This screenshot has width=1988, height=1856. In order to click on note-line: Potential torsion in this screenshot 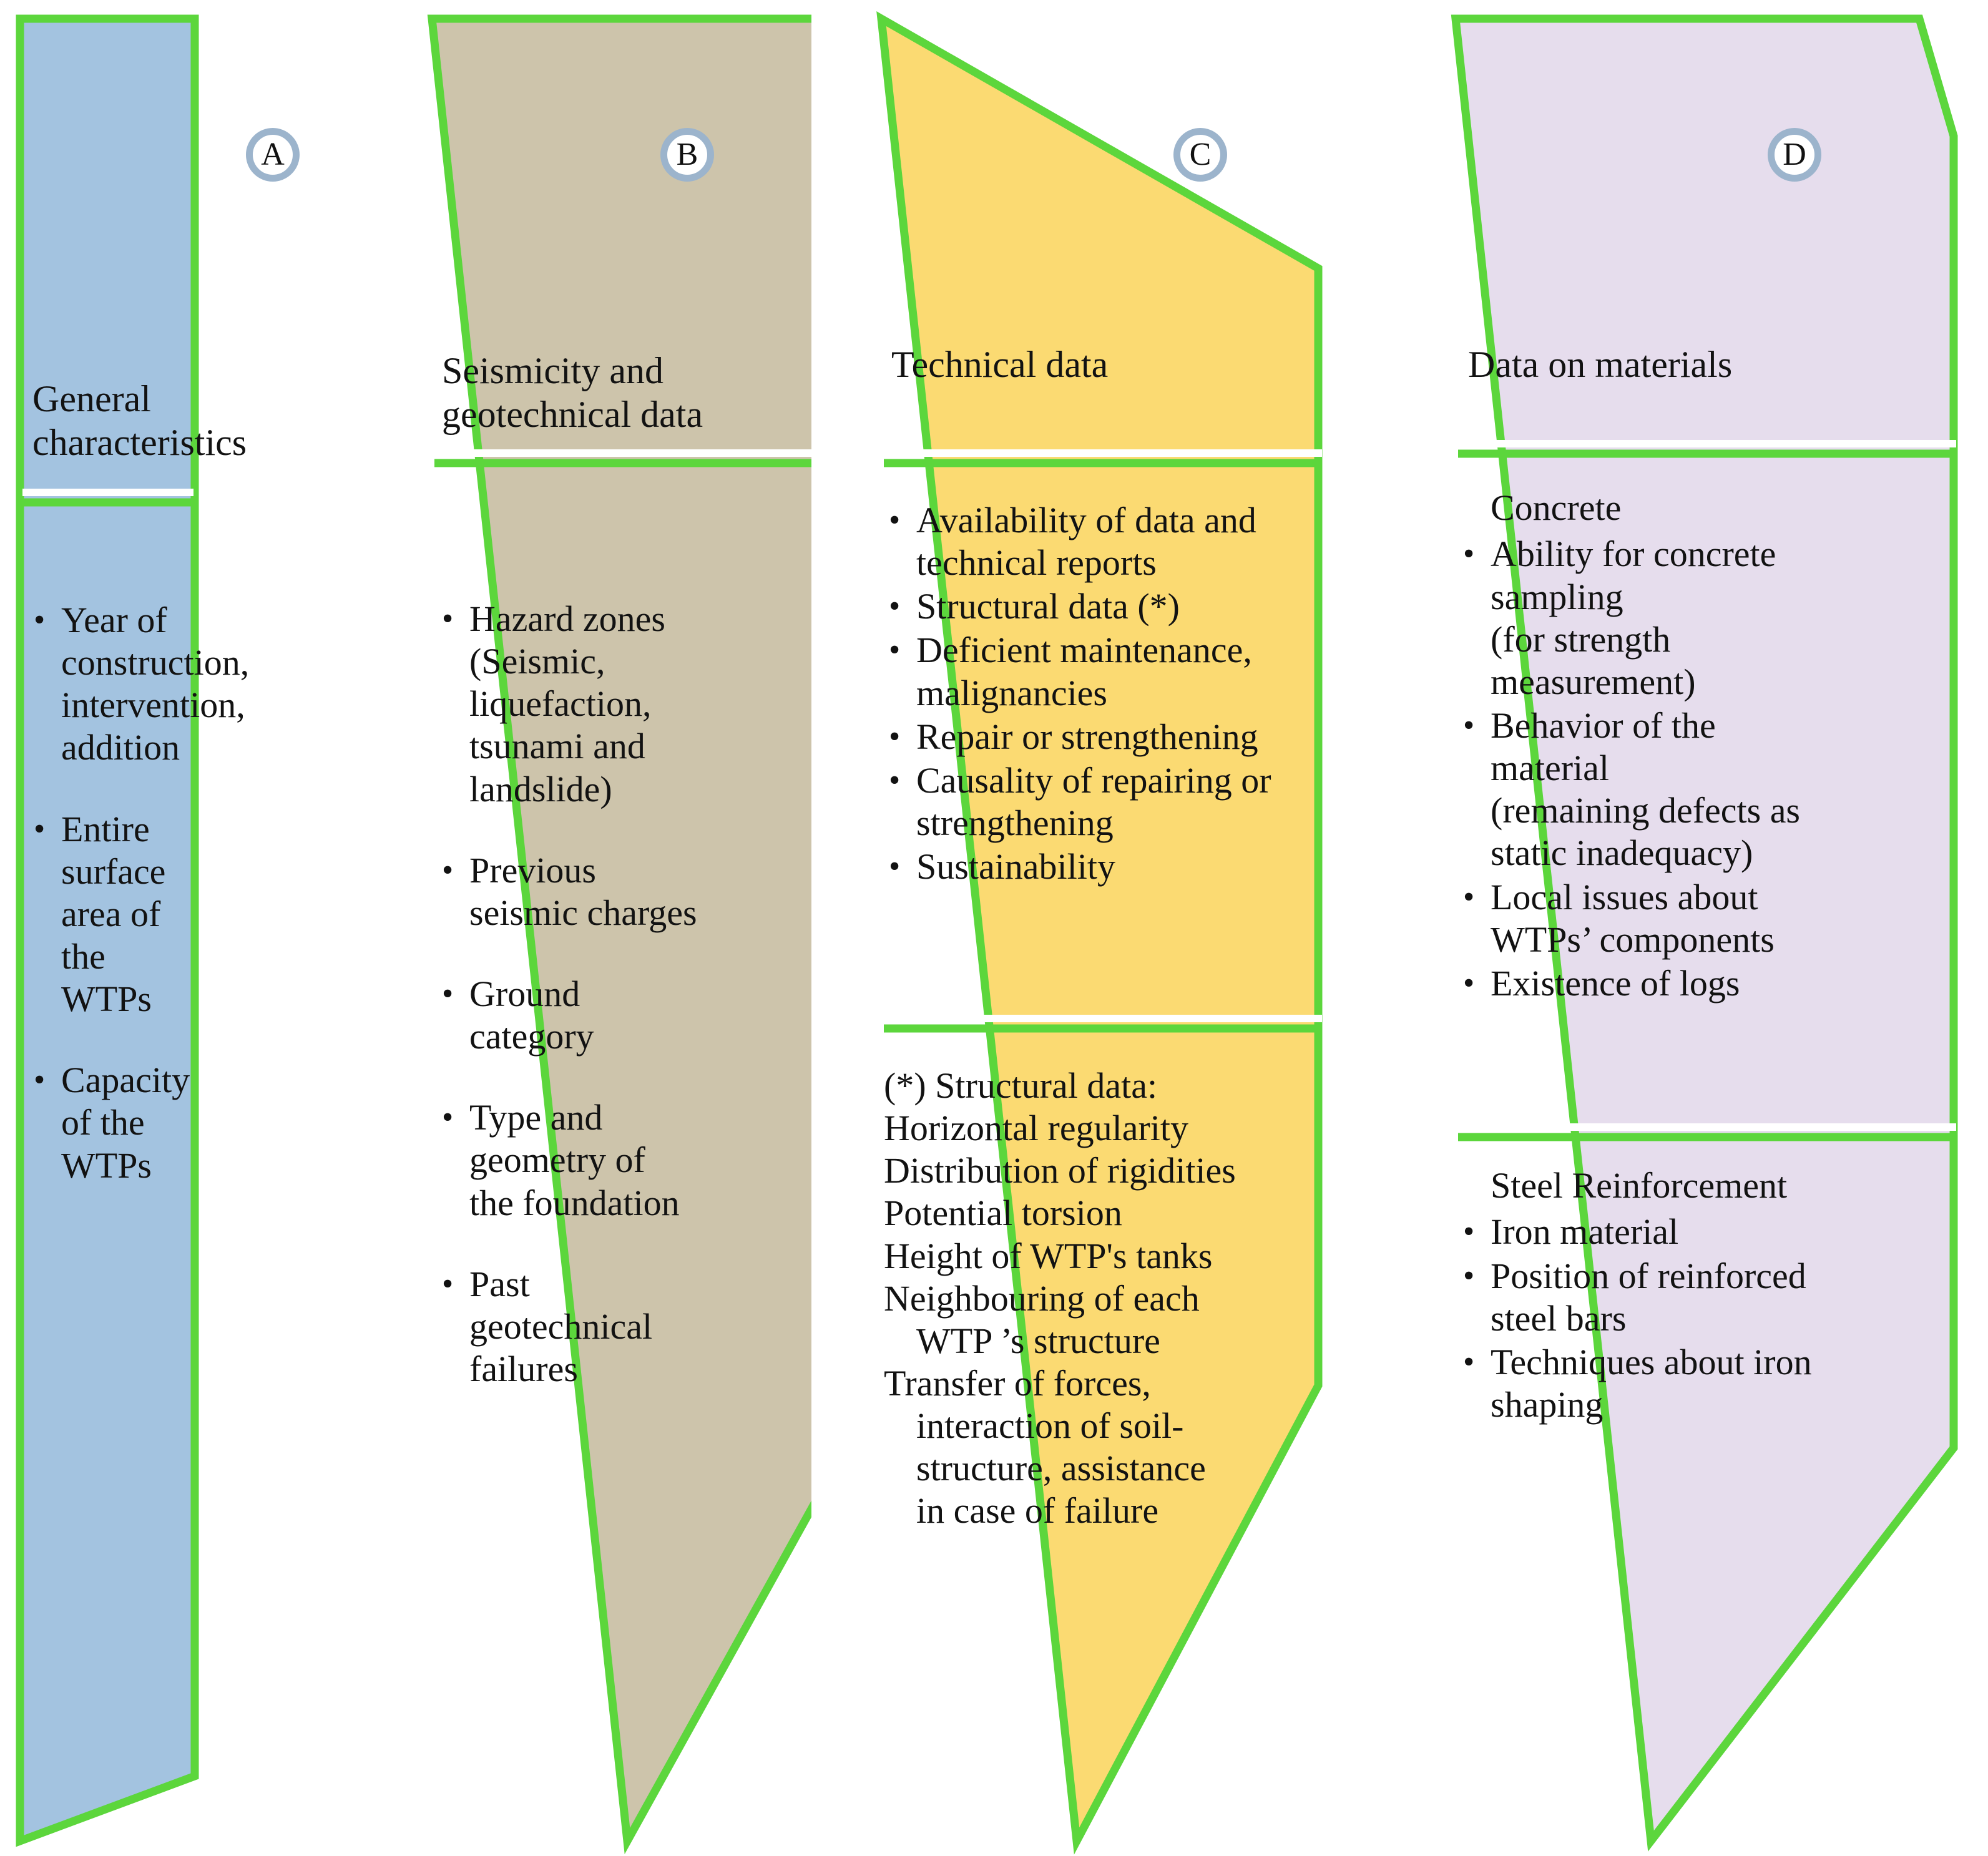, I will do `click(1003, 1213)`.